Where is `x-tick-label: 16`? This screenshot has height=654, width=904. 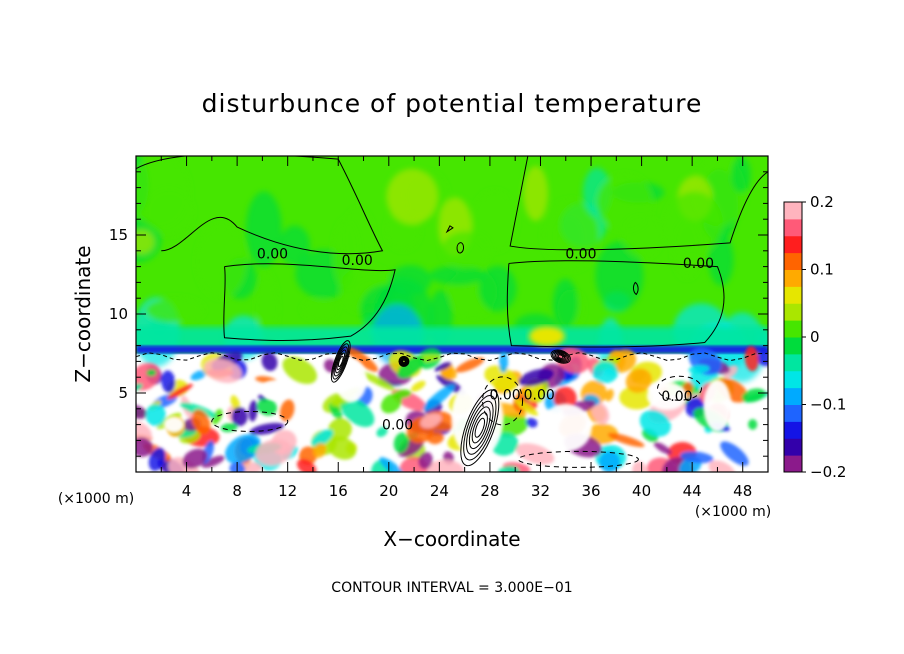 x-tick-label: 16 is located at coordinates (338, 491).